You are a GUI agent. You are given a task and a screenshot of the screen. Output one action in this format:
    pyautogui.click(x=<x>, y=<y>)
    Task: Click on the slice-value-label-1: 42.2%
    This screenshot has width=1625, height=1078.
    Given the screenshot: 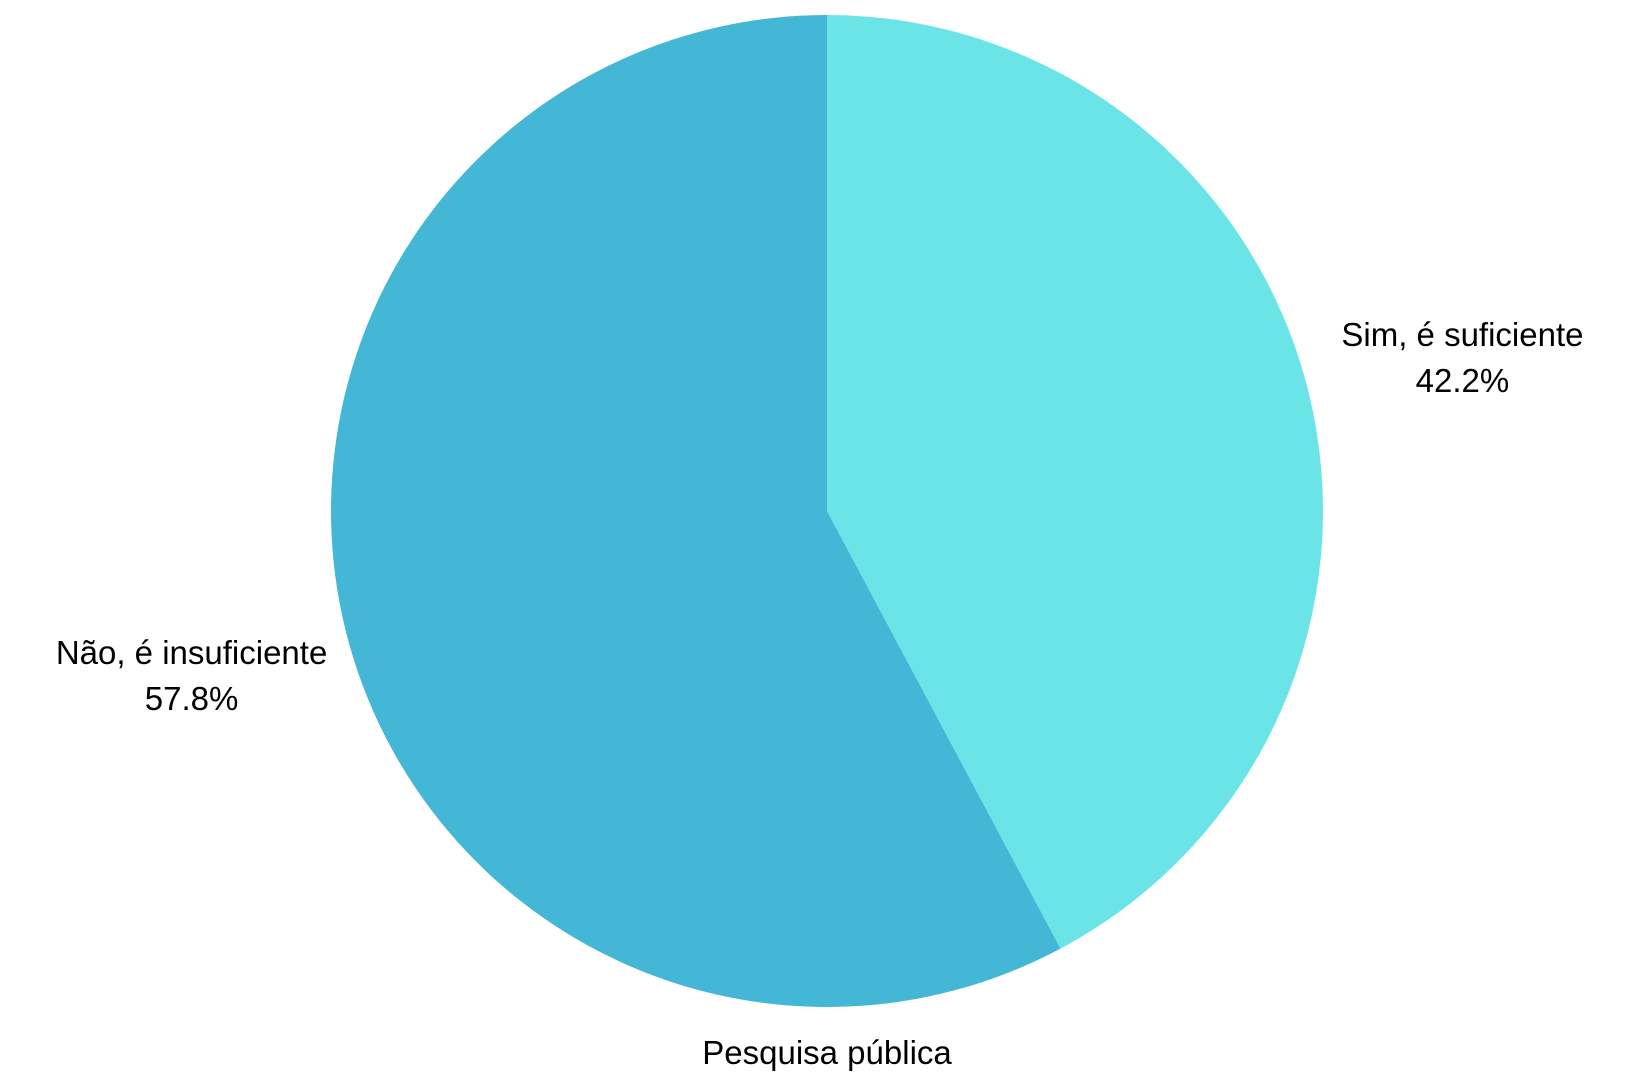 What is the action you would take?
    pyautogui.click(x=1463, y=380)
    